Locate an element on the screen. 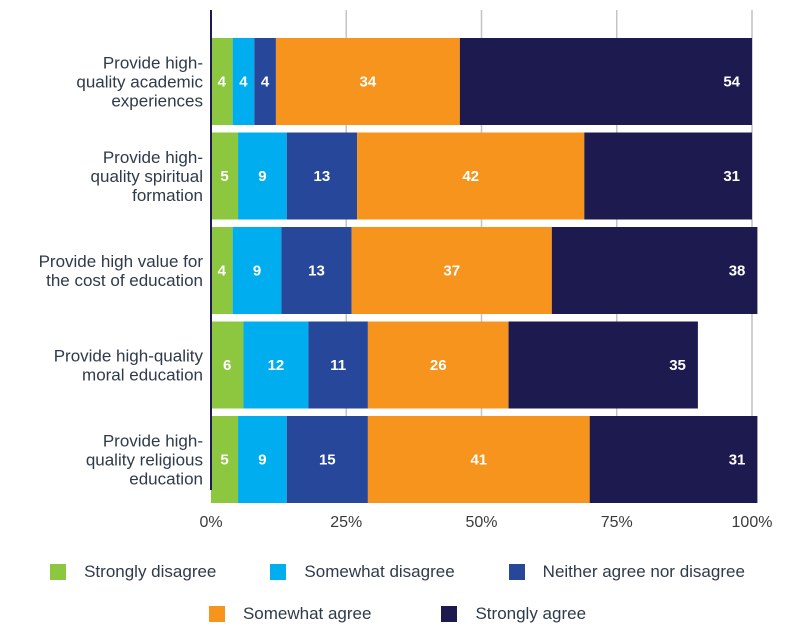 This screenshot has height=627, width=795. data-label: 41 is located at coordinates (478, 460).